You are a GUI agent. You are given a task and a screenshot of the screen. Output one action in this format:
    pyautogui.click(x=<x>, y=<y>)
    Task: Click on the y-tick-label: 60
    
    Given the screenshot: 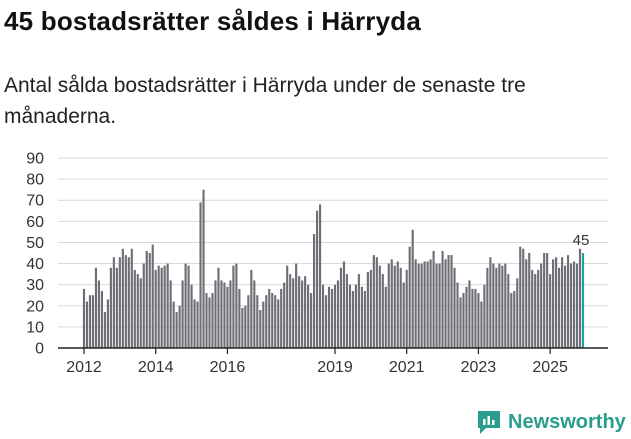 What is the action you would take?
    pyautogui.click(x=35, y=222)
    